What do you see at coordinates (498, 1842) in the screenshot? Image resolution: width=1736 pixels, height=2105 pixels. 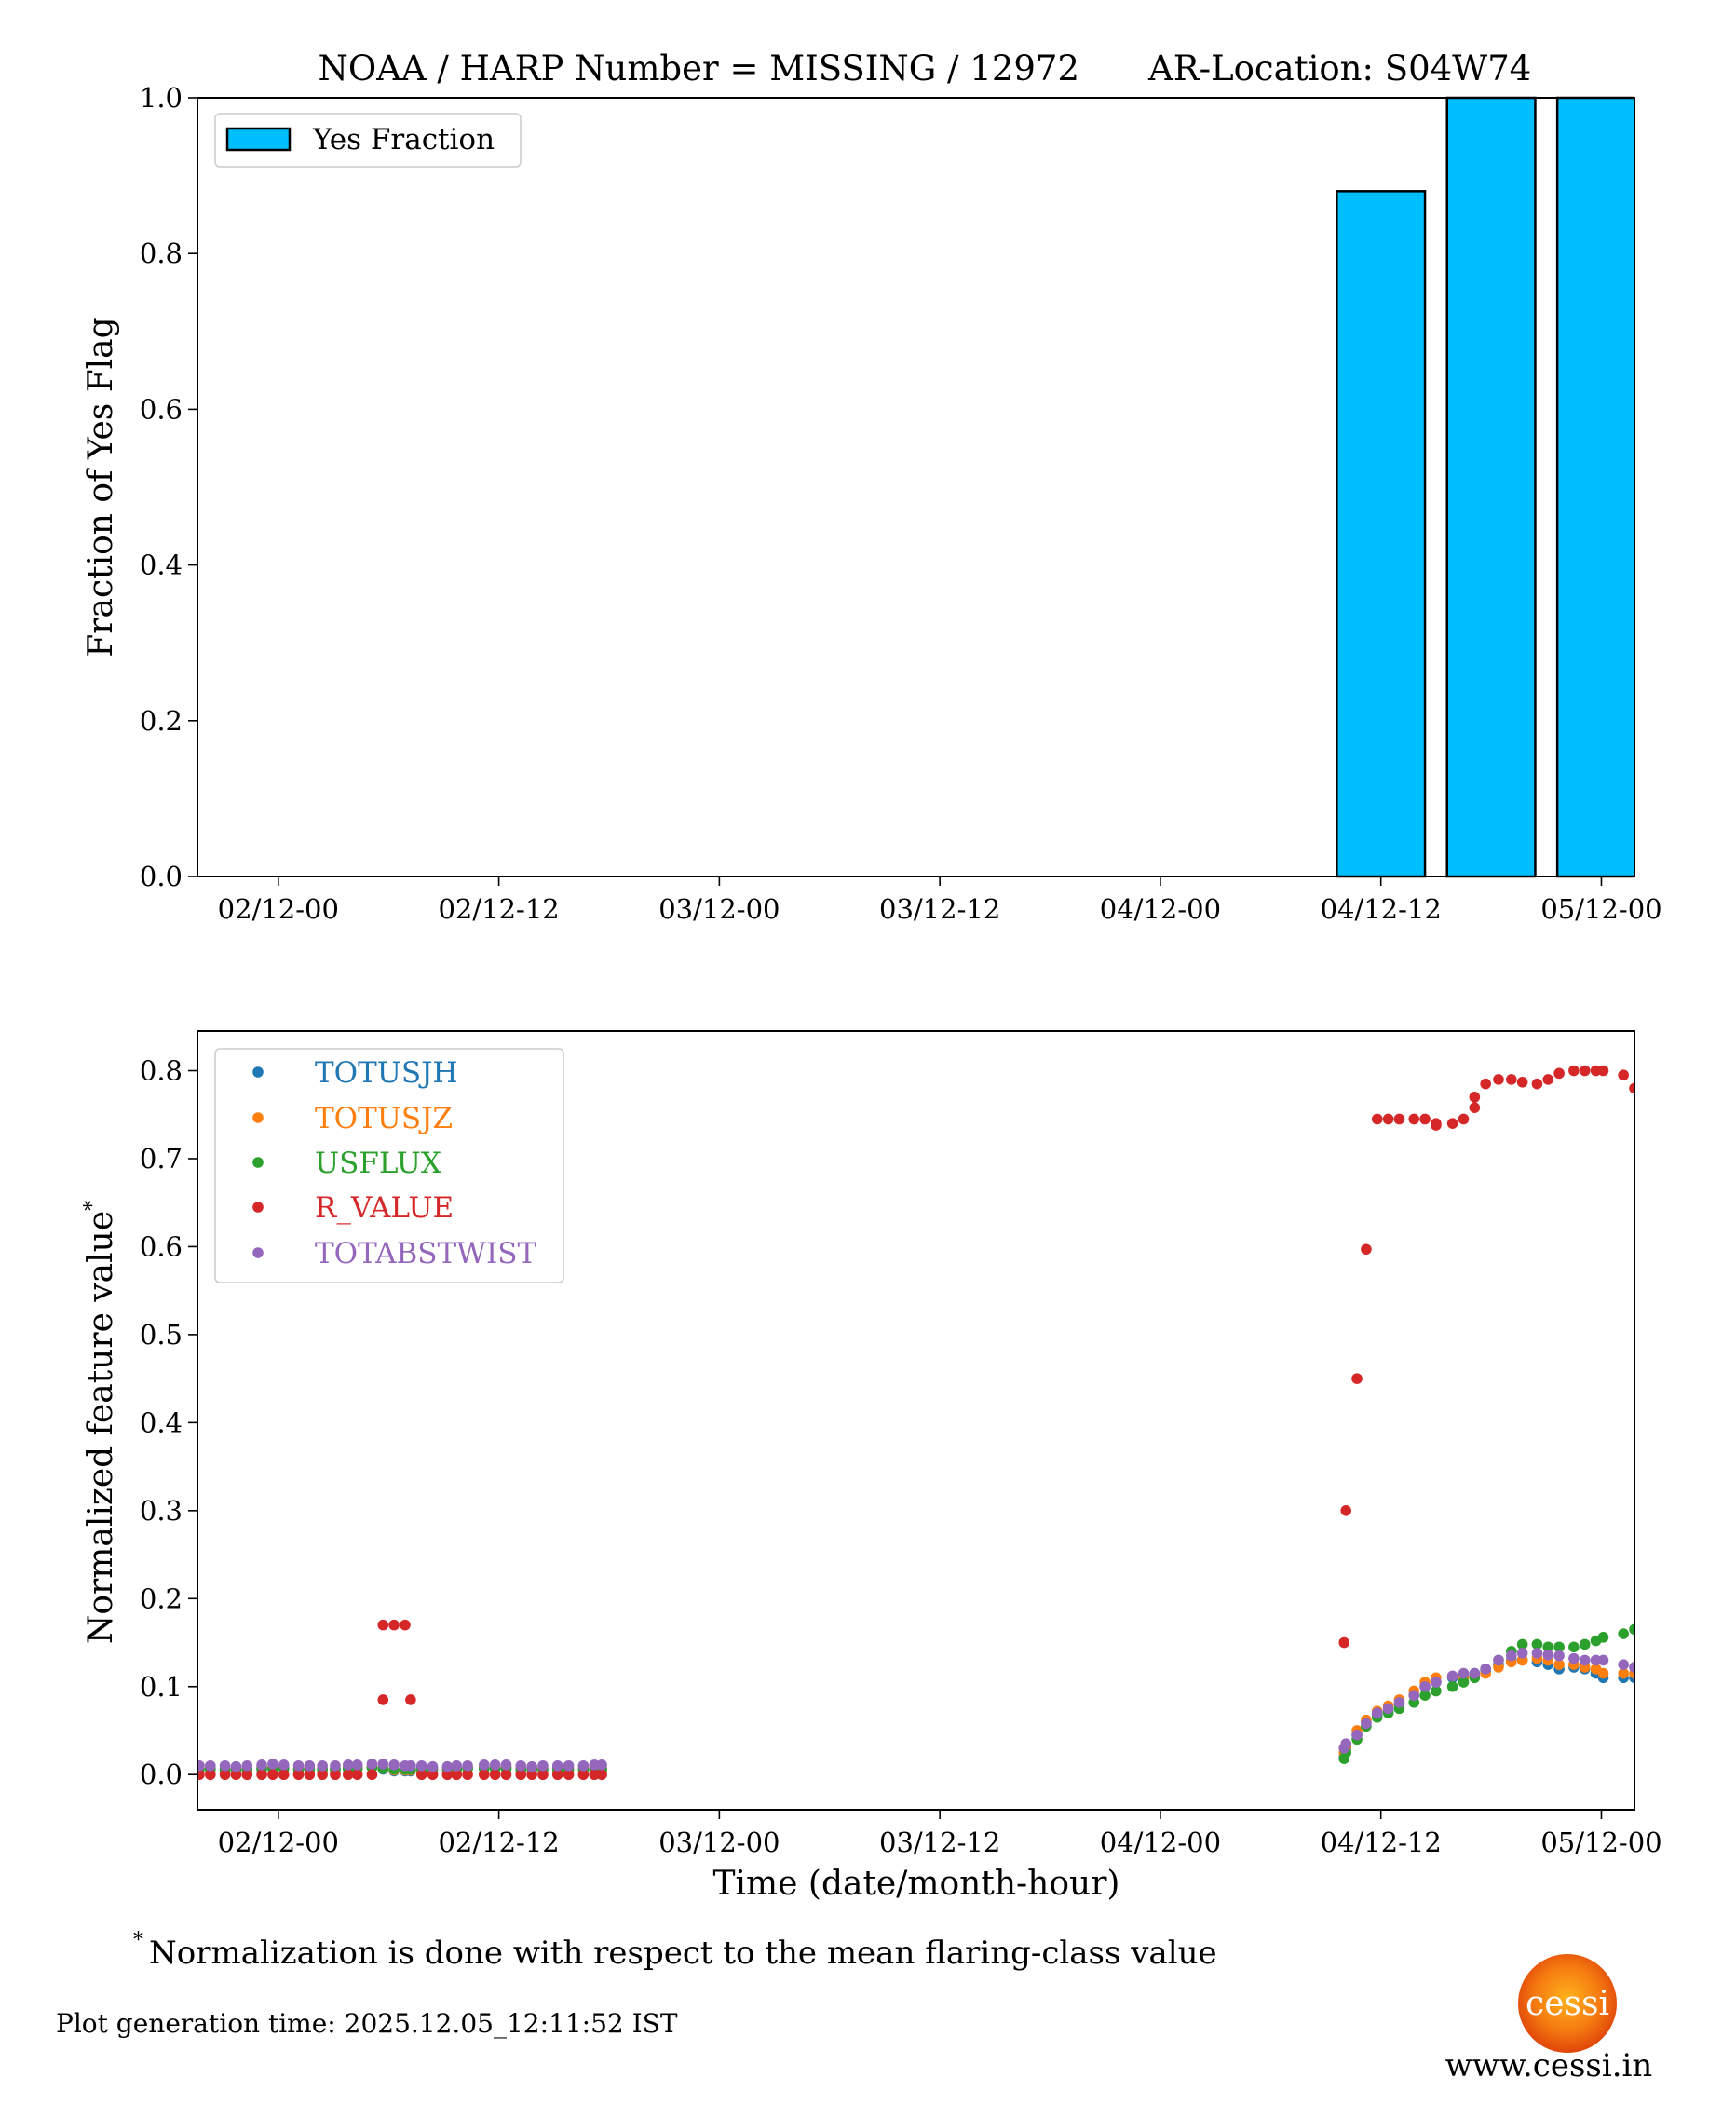 I see `bottom-x-tick-label: 02/12-12` at bounding box center [498, 1842].